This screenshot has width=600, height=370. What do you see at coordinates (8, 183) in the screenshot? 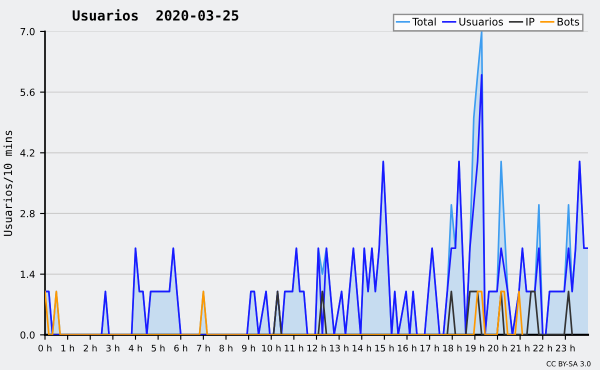
I see `y-axis-title: Usuarios/10 mins` at bounding box center [8, 183].